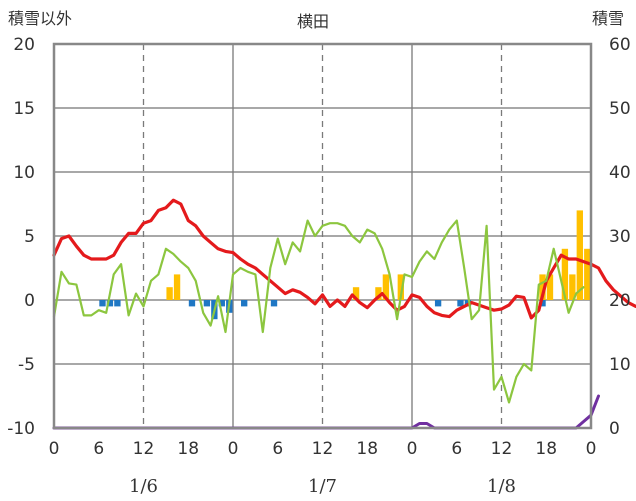  I want to click on date-label: 1/8, so click(501, 486).